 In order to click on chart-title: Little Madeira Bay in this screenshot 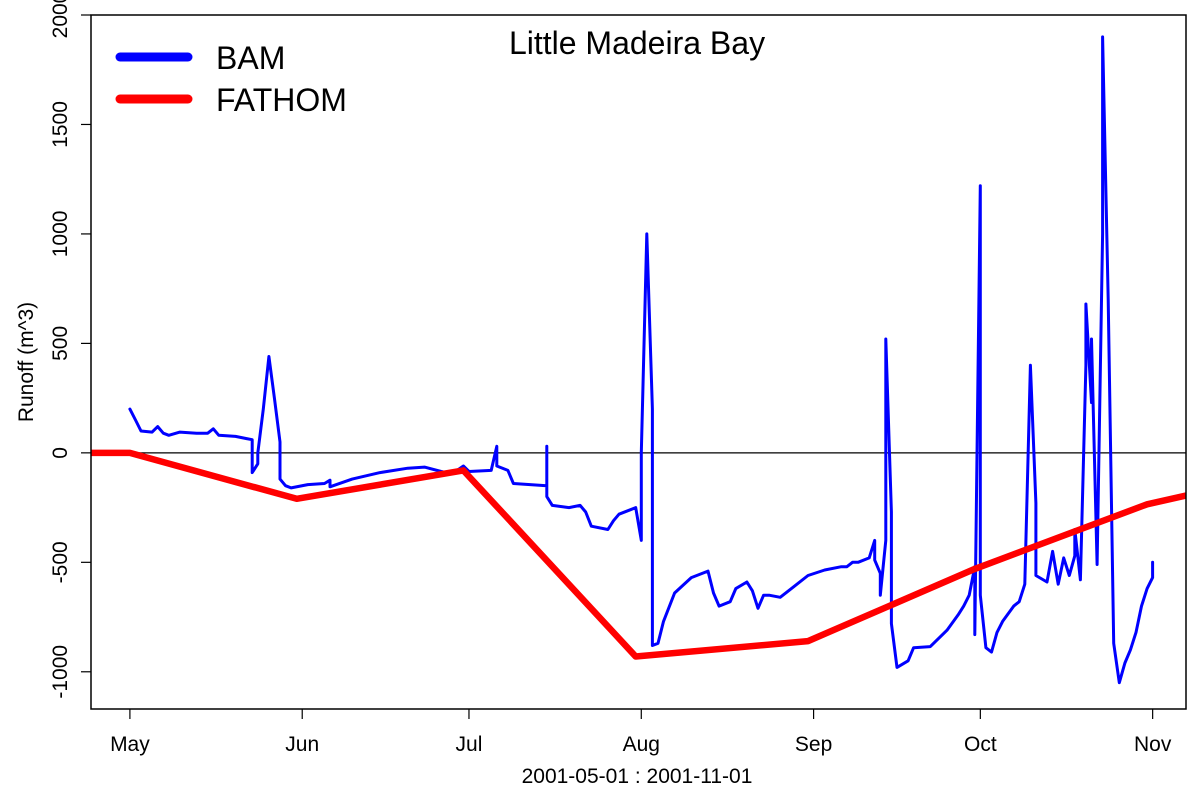, I will do `click(637, 43)`.